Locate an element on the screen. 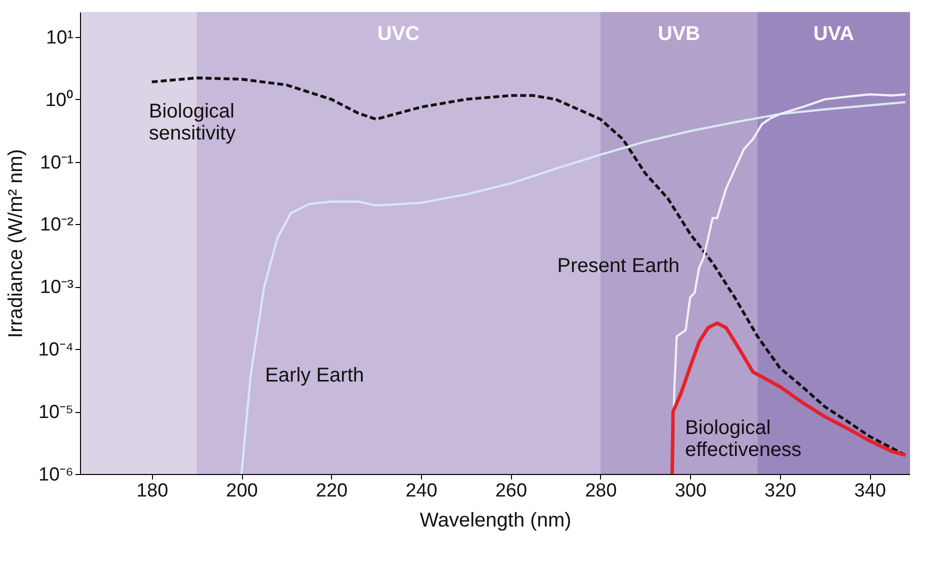 The height and width of the screenshot is (564, 937). x-tick-label: 300 is located at coordinates (690, 491).